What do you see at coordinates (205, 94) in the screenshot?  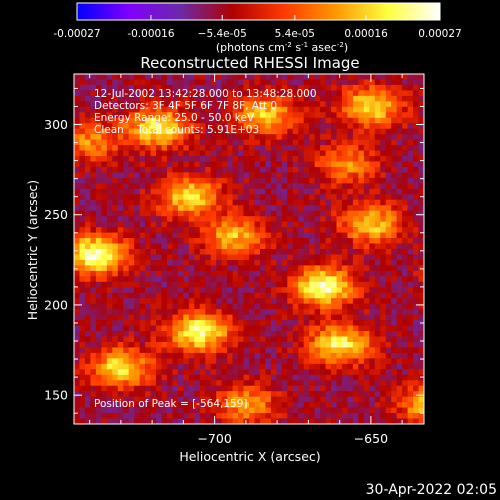 I see `annotation-time: 12-Jul-2002 13:42:28.000 to 13:48:28.000` at bounding box center [205, 94].